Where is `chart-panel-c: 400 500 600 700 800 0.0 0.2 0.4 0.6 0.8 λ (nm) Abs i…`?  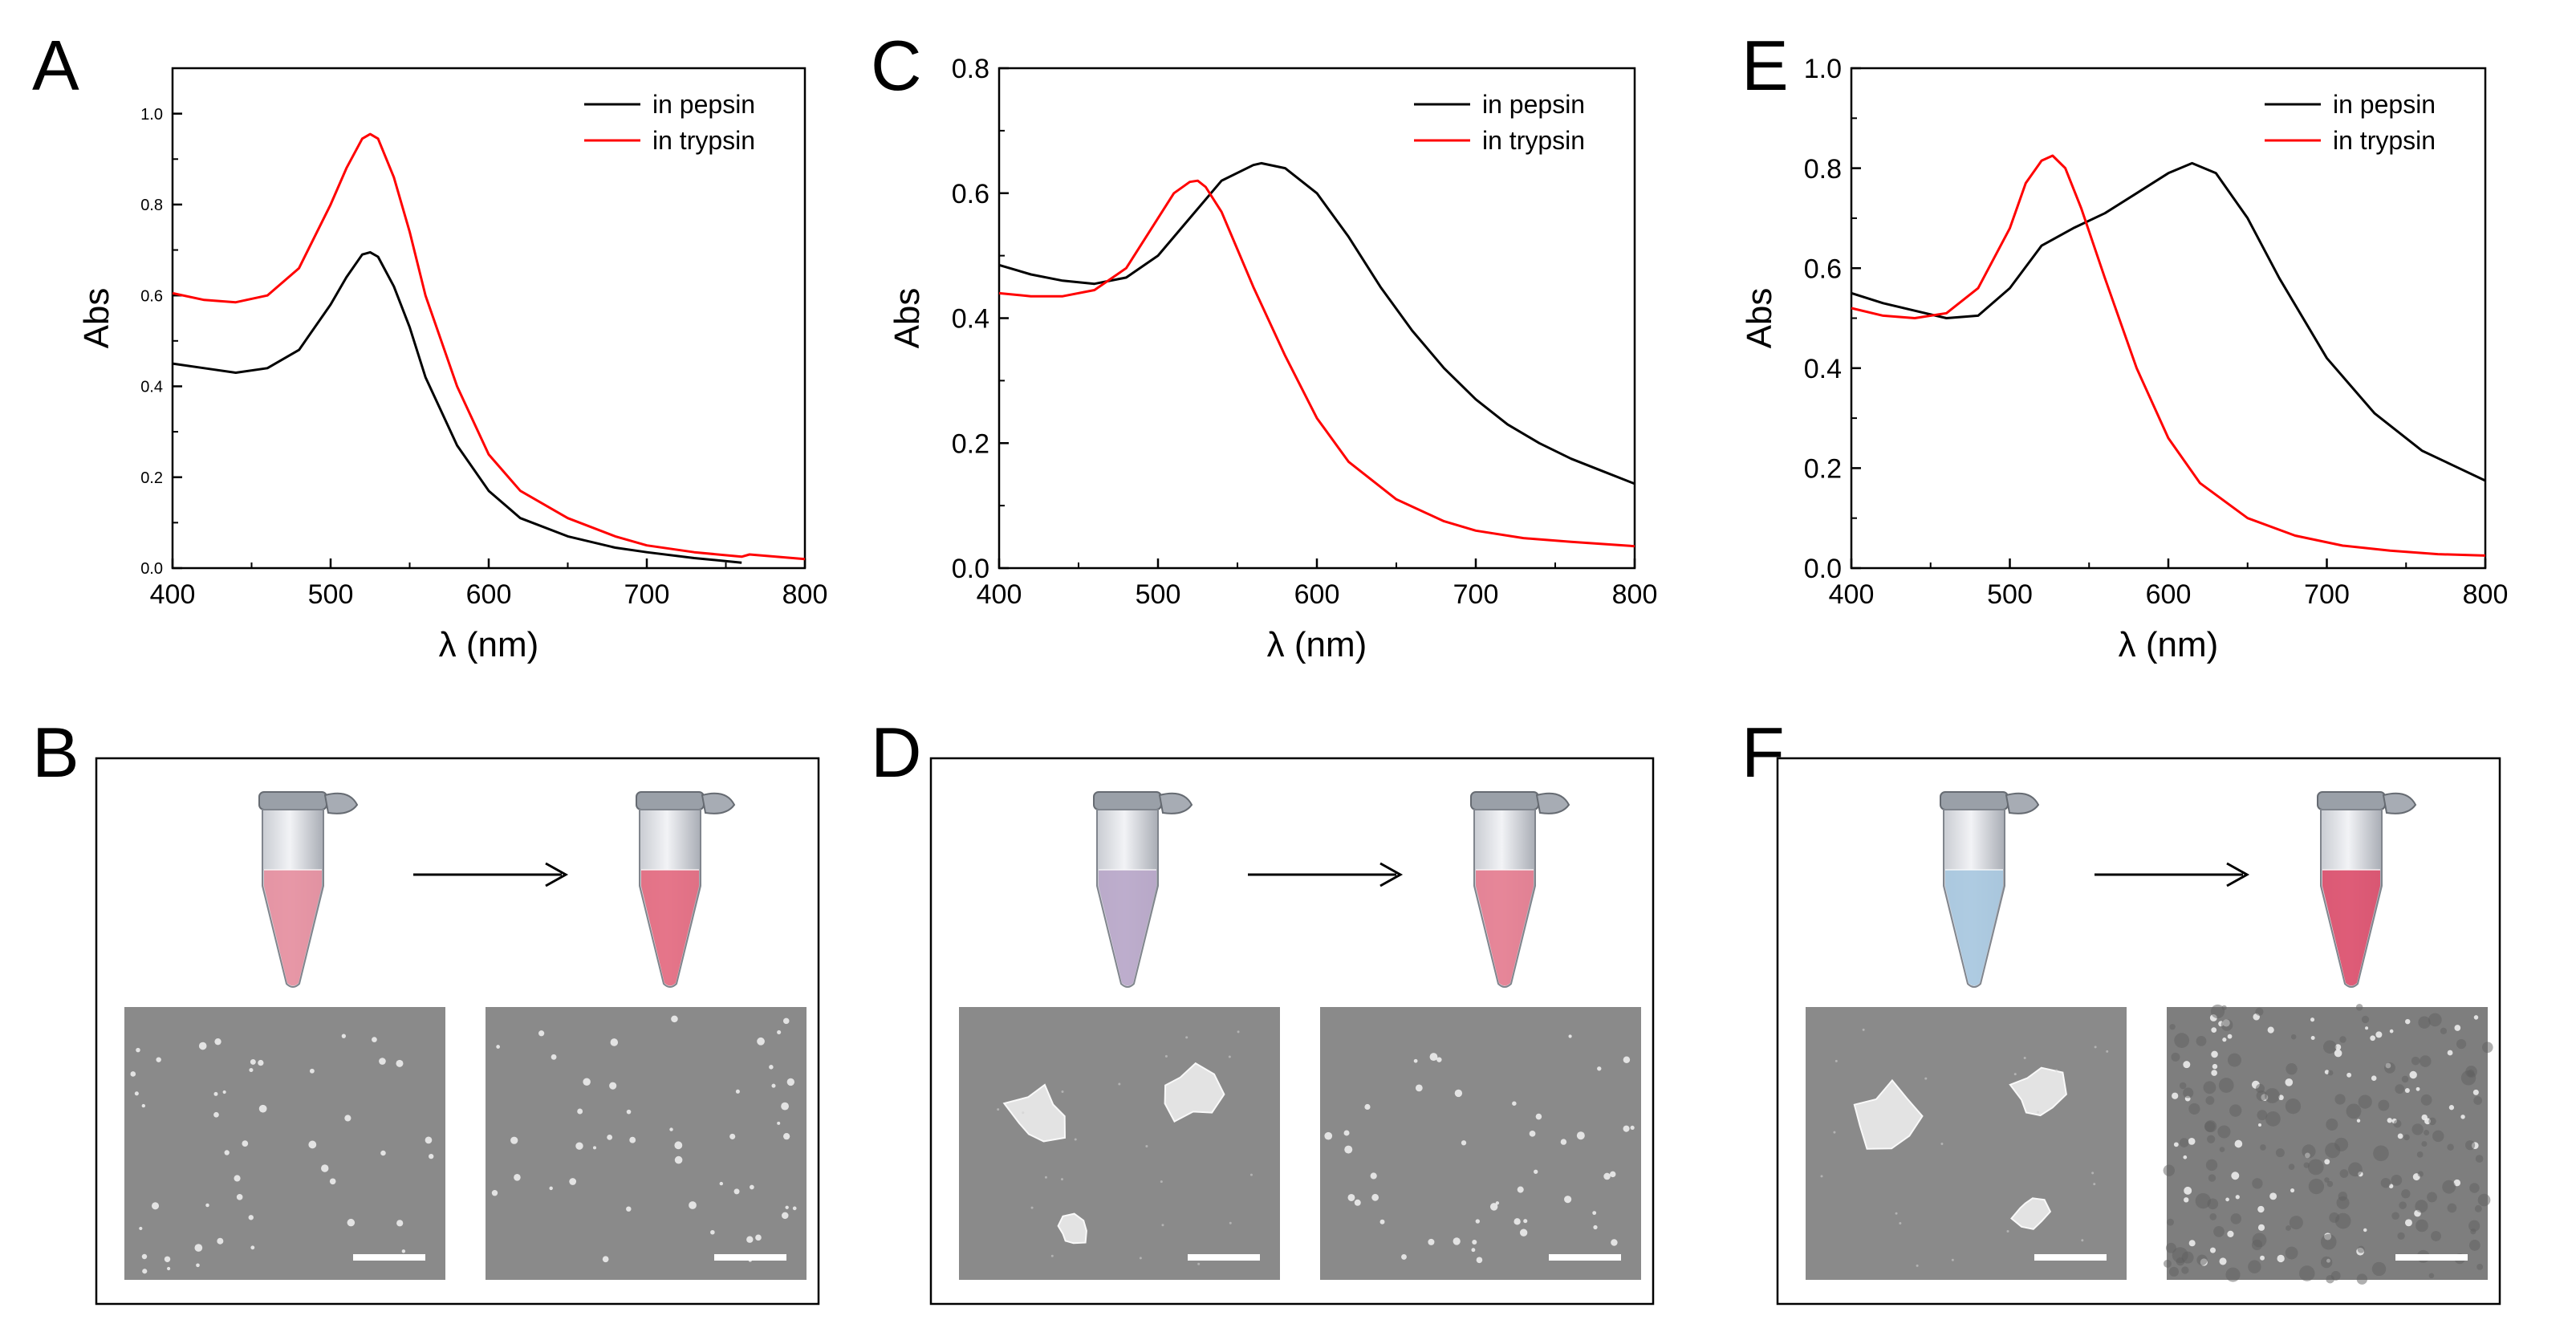 chart-panel-c: 400 500 600 700 800 0.0 0.2 0.4 0.6 0.8 λ (nm) Abs i… is located at coordinates (1272, 359).